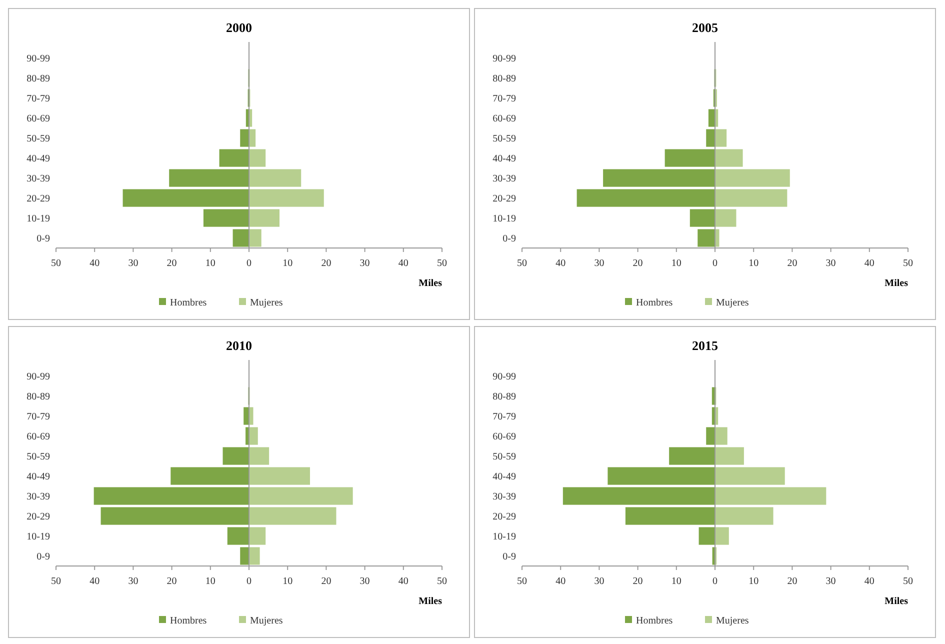  What do you see at coordinates (239, 345) in the screenshot?
I see `chart-title: 2010` at bounding box center [239, 345].